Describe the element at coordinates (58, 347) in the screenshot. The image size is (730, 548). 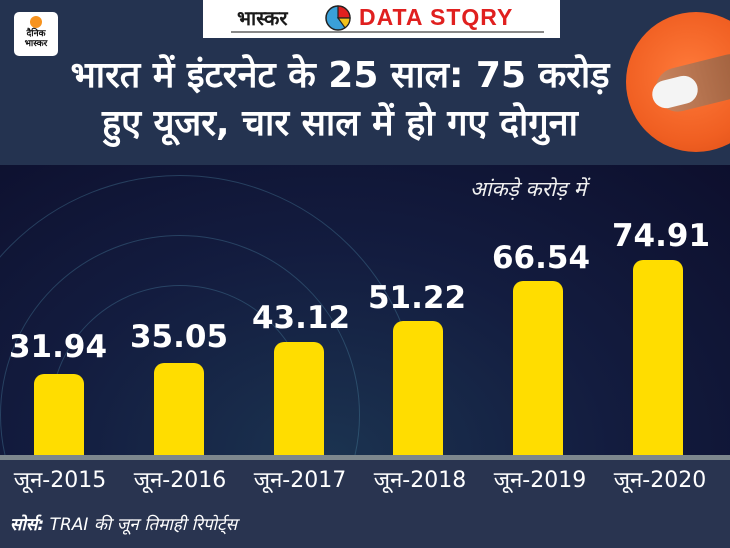
I see `value-label-2015: 31.94` at that location.